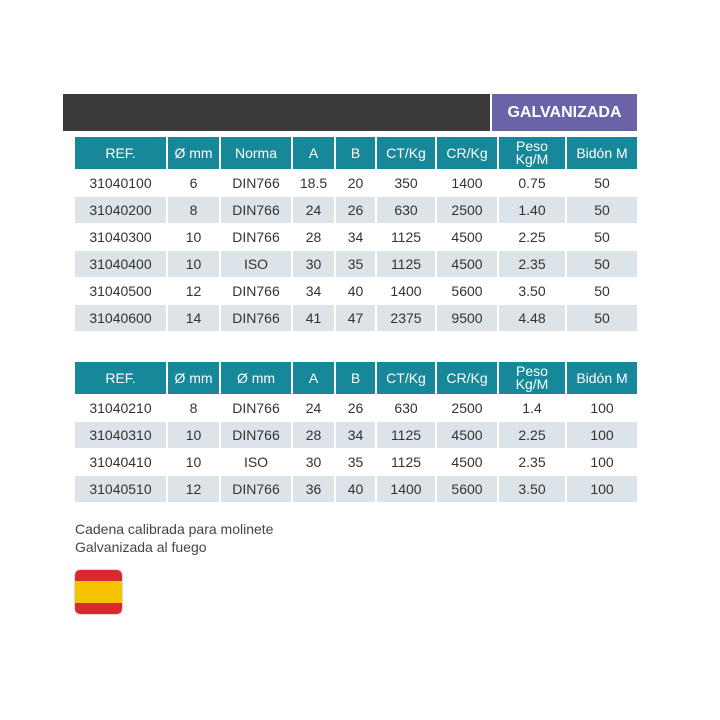  Describe the element at coordinates (355, 489) in the screenshot. I see `cell: 40` at that location.